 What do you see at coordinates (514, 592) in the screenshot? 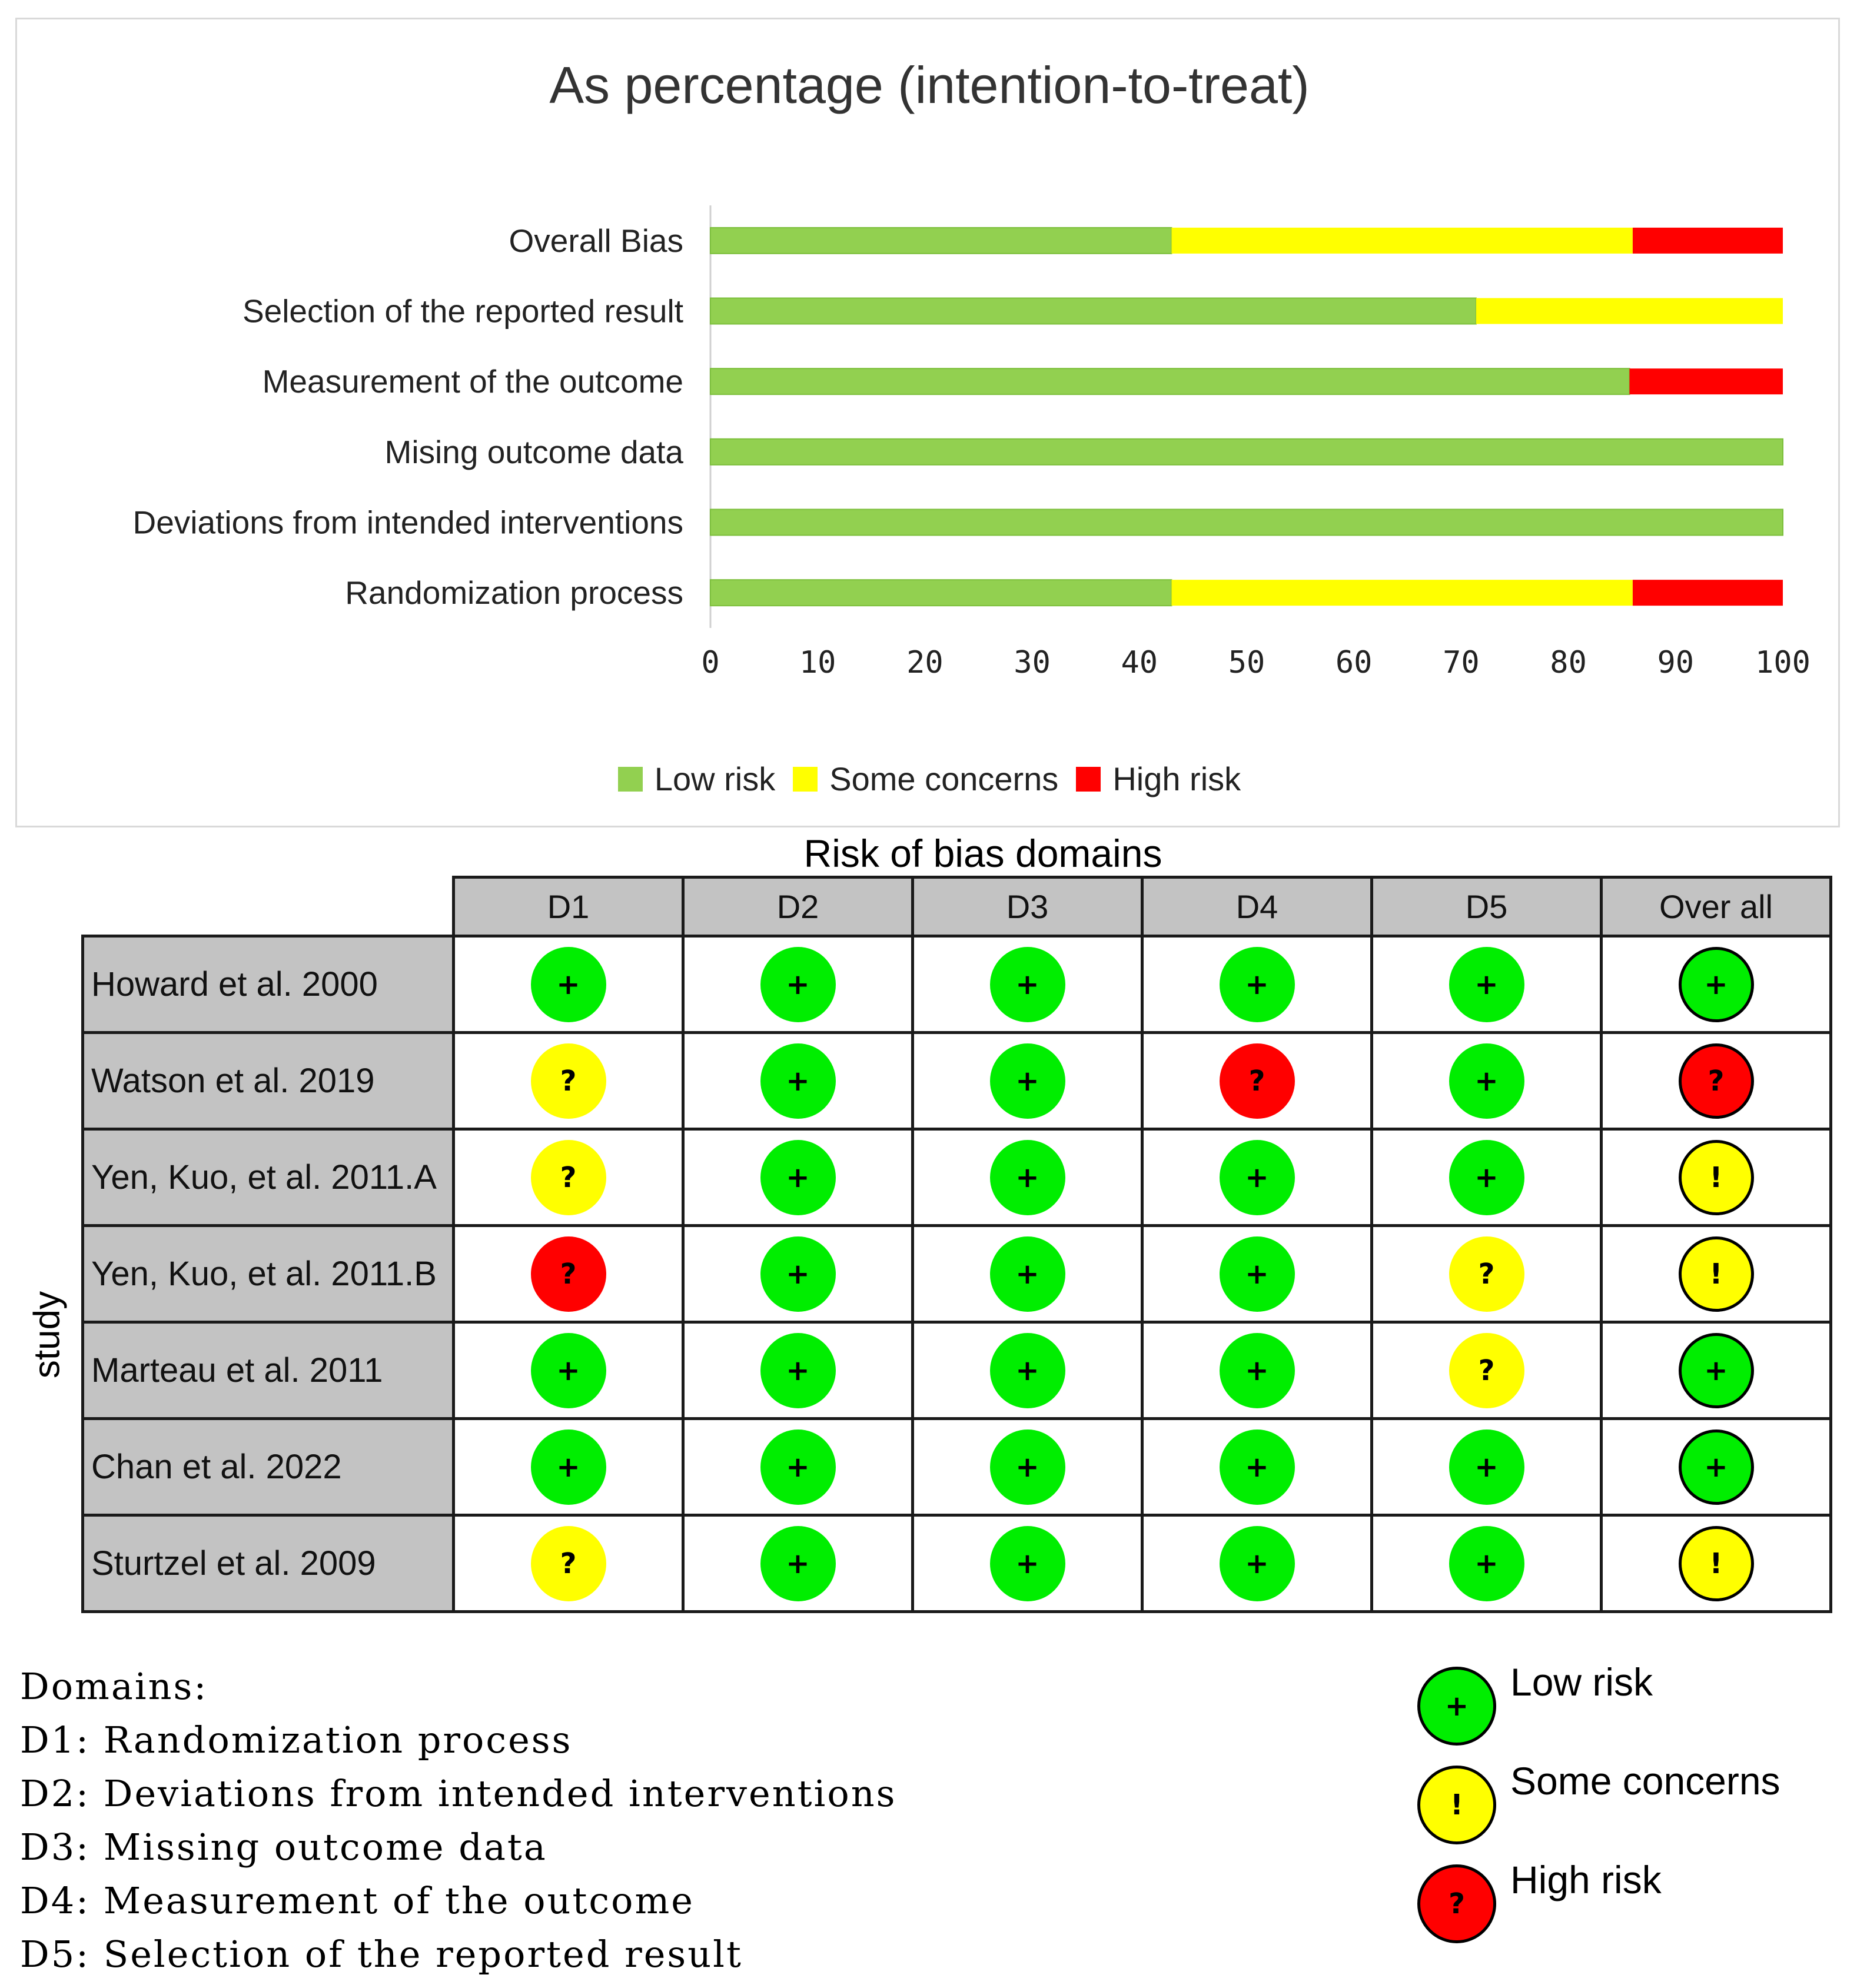
I see `category-label: Randomization process` at bounding box center [514, 592].